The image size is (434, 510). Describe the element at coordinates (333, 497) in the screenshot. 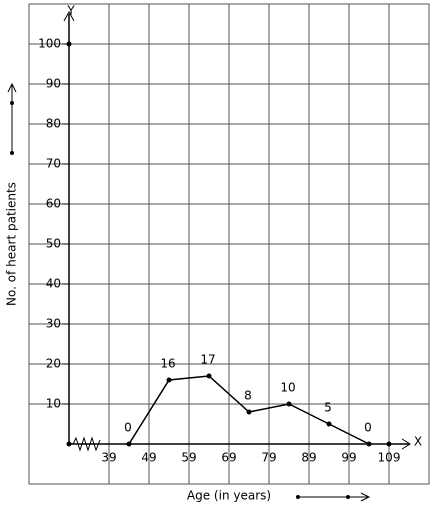

I see `x-direction-arrow` at that location.